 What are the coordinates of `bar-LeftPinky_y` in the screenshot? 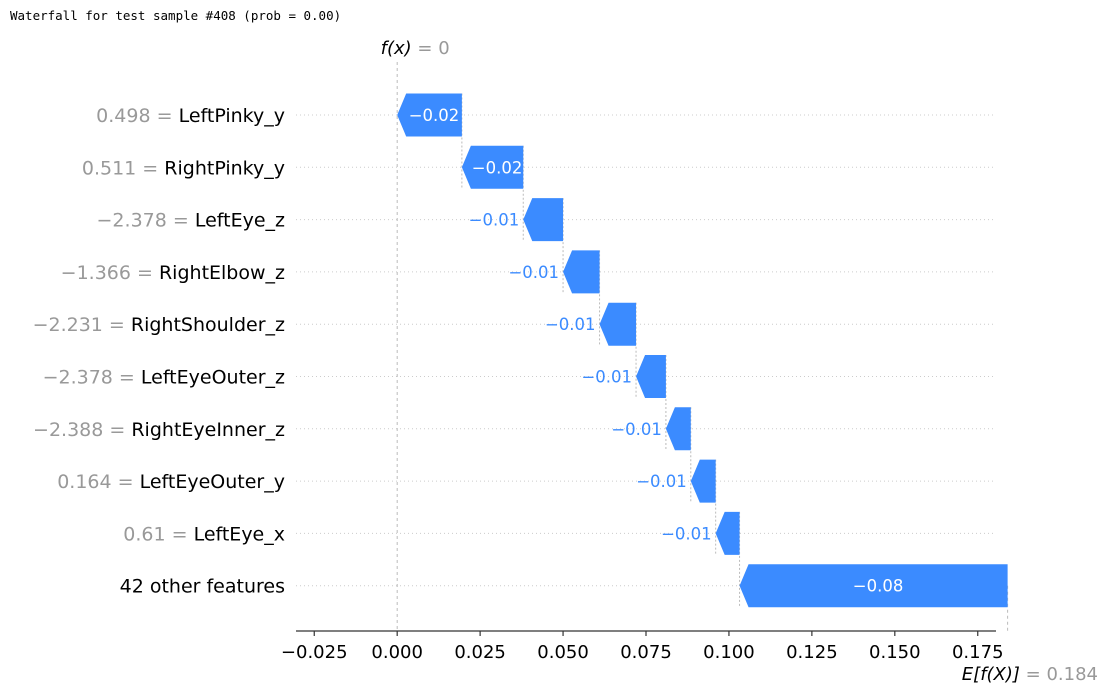 It's located at (429, 115).